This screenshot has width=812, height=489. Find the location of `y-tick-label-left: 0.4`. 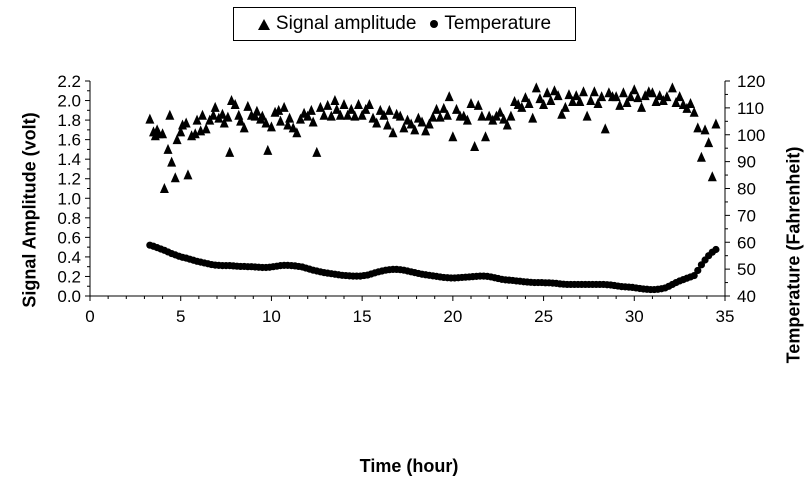

y-tick-label-left: 0.4 is located at coordinates (69, 257).